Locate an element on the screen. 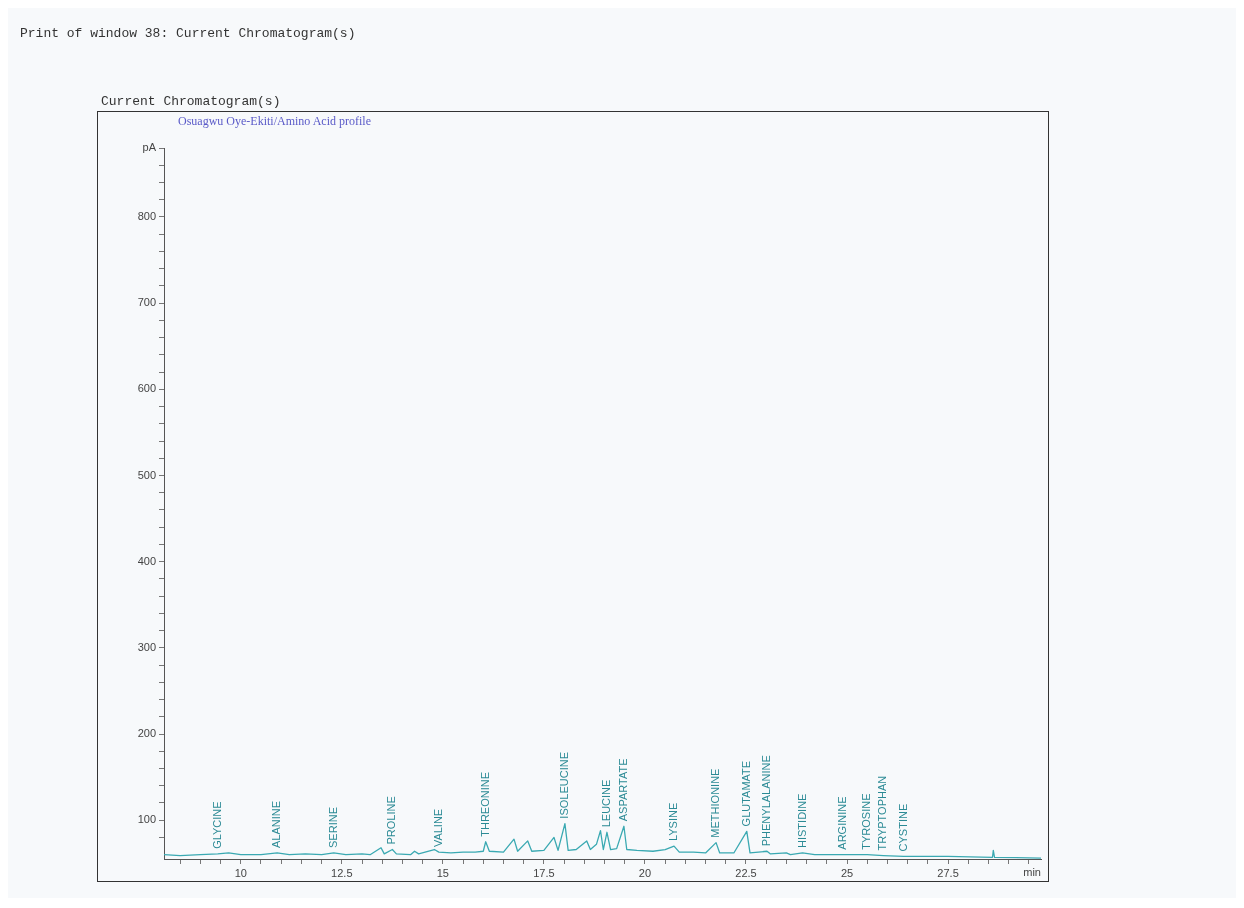 The width and height of the screenshot is (1244, 908). y-tick-label: 100 is located at coordinates (146, 819).